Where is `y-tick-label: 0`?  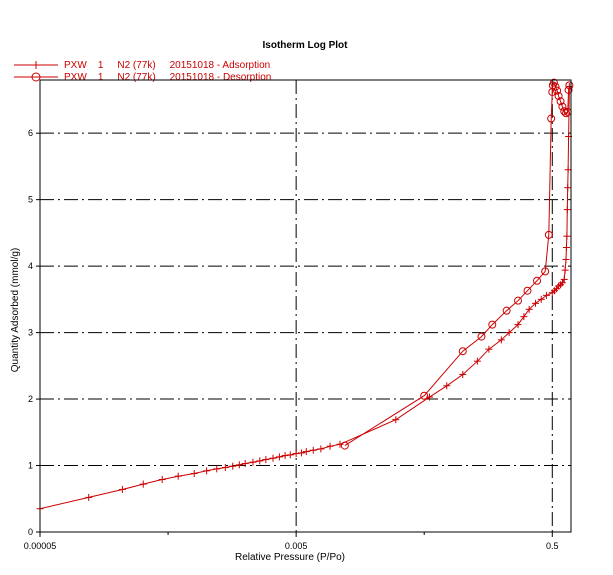
y-tick-label: 0 is located at coordinates (30, 532).